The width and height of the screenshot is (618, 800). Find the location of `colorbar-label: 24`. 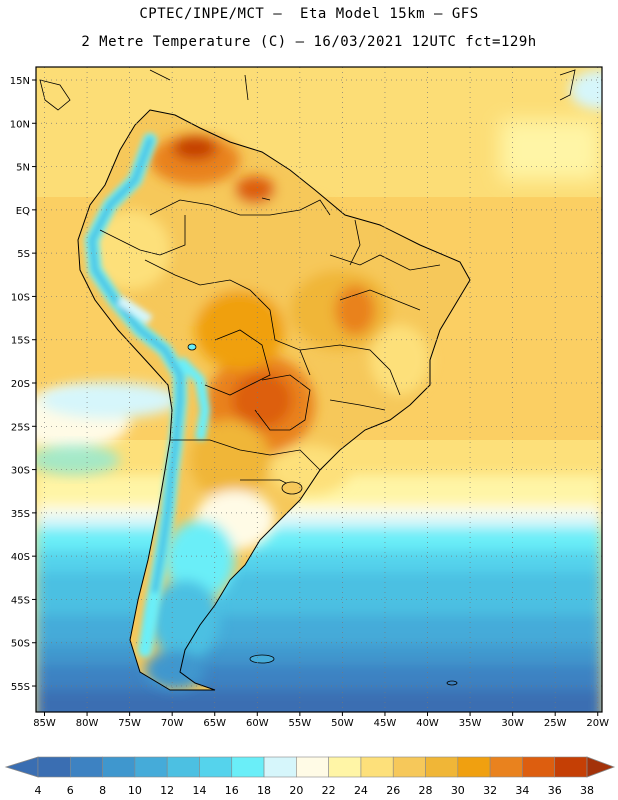

colorbar-label: 24 is located at coordinates (361, 790).